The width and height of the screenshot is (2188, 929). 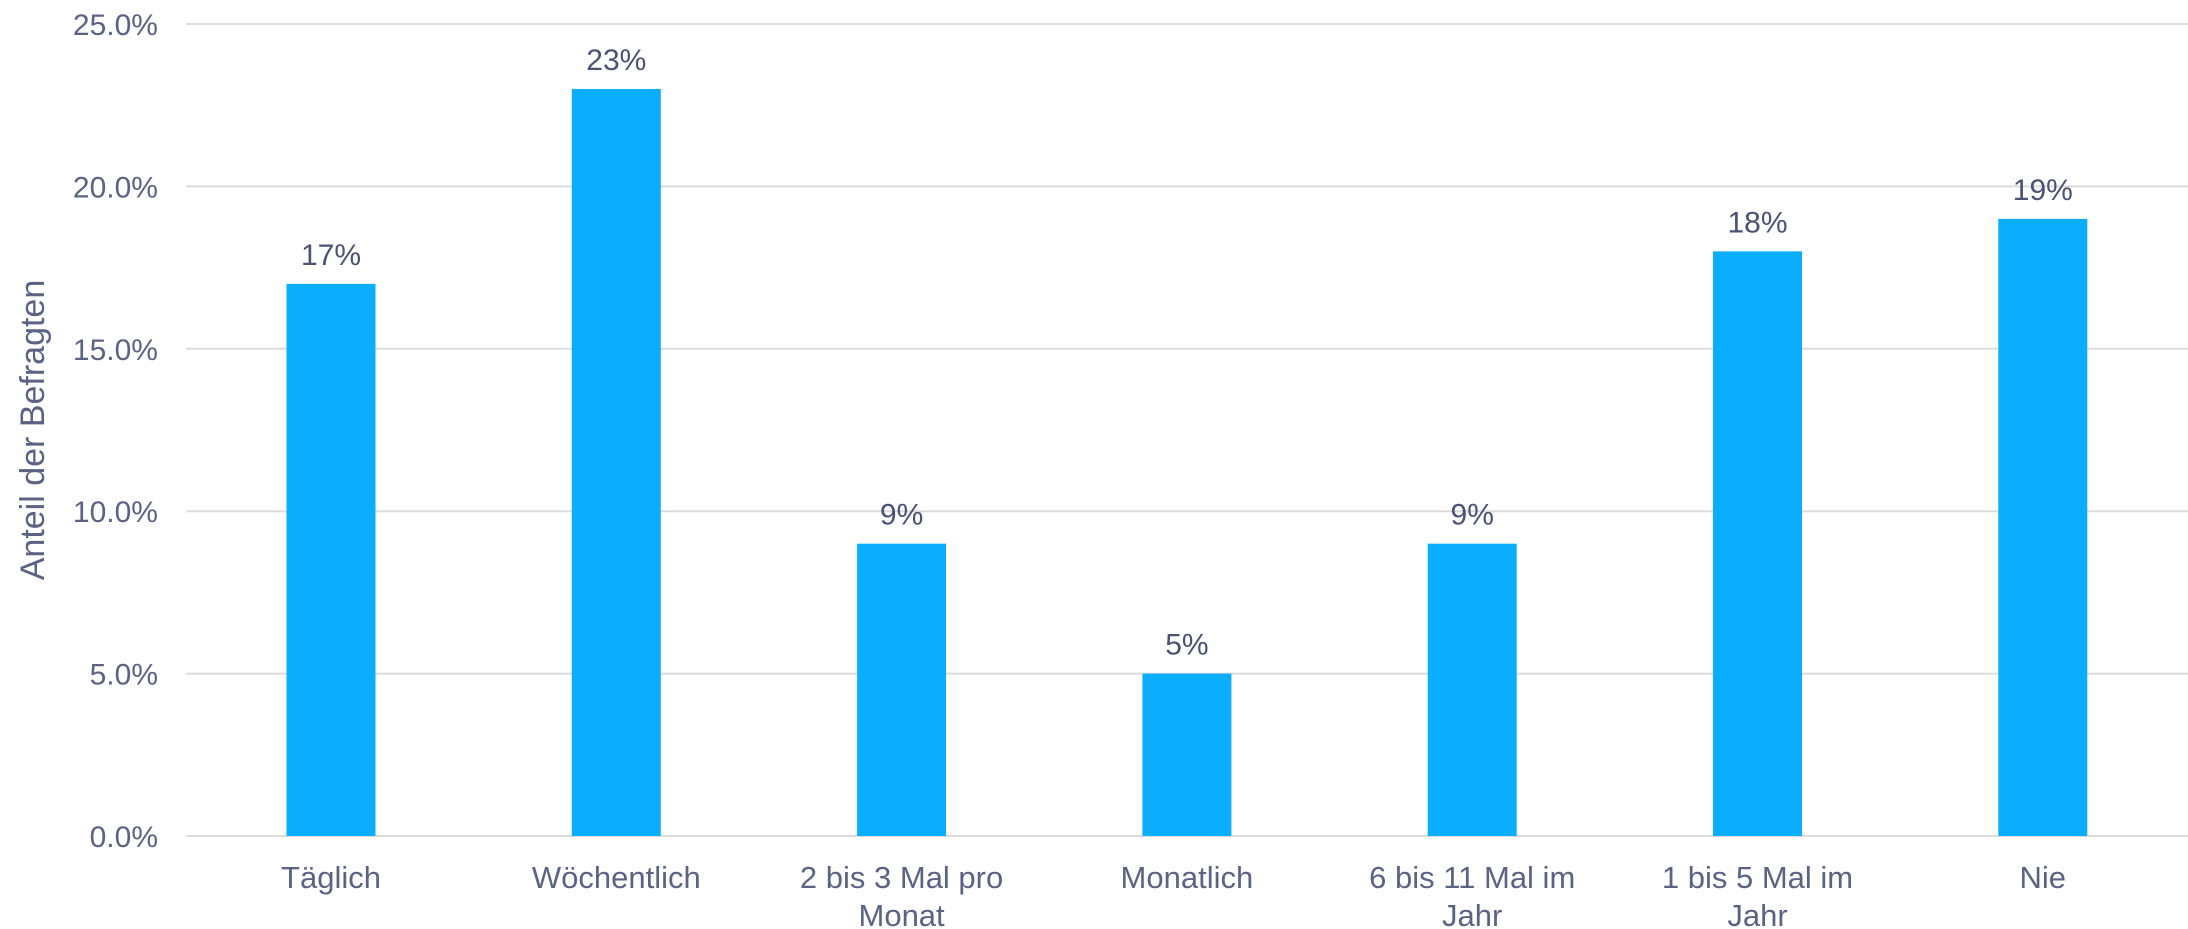 I want to click on x-category-label-line: Monat, so click(x=902, y=913).